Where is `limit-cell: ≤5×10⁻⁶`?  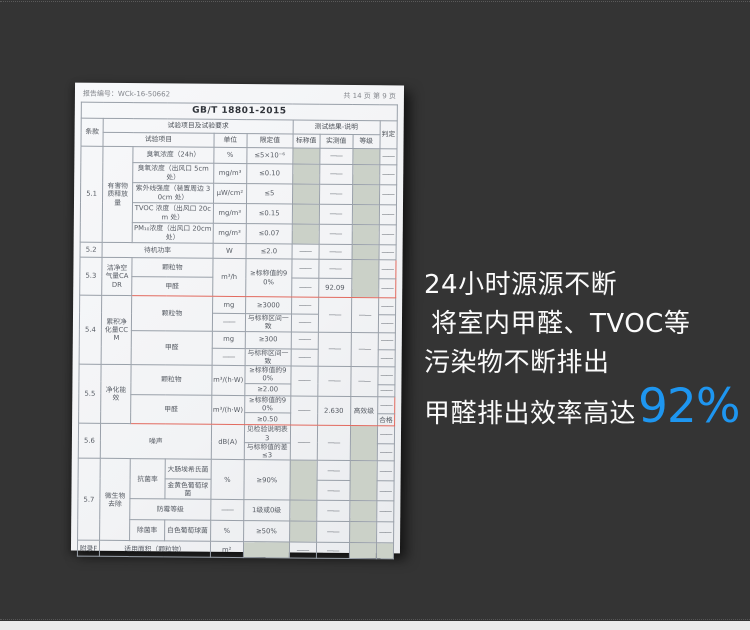
limit-cell: ≤5×10⁻⁶ is located at coordinates (269, 155).